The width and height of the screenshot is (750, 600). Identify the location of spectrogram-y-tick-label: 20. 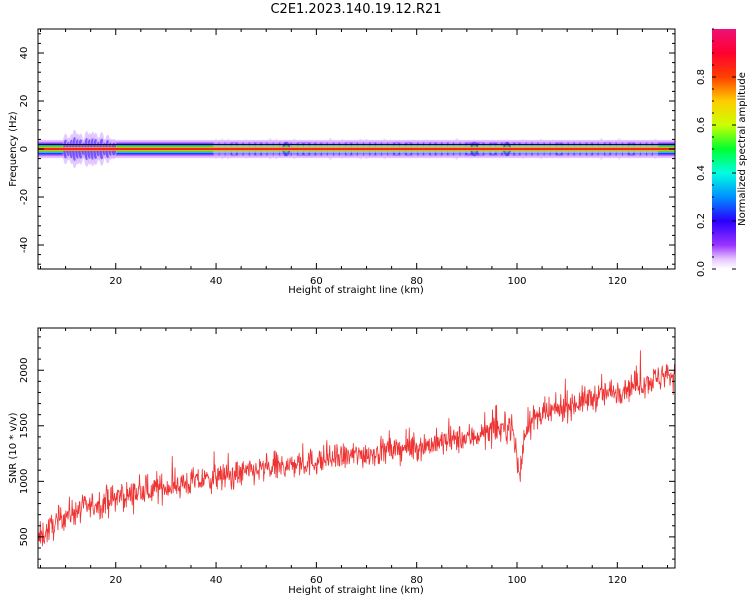
(24, 101).